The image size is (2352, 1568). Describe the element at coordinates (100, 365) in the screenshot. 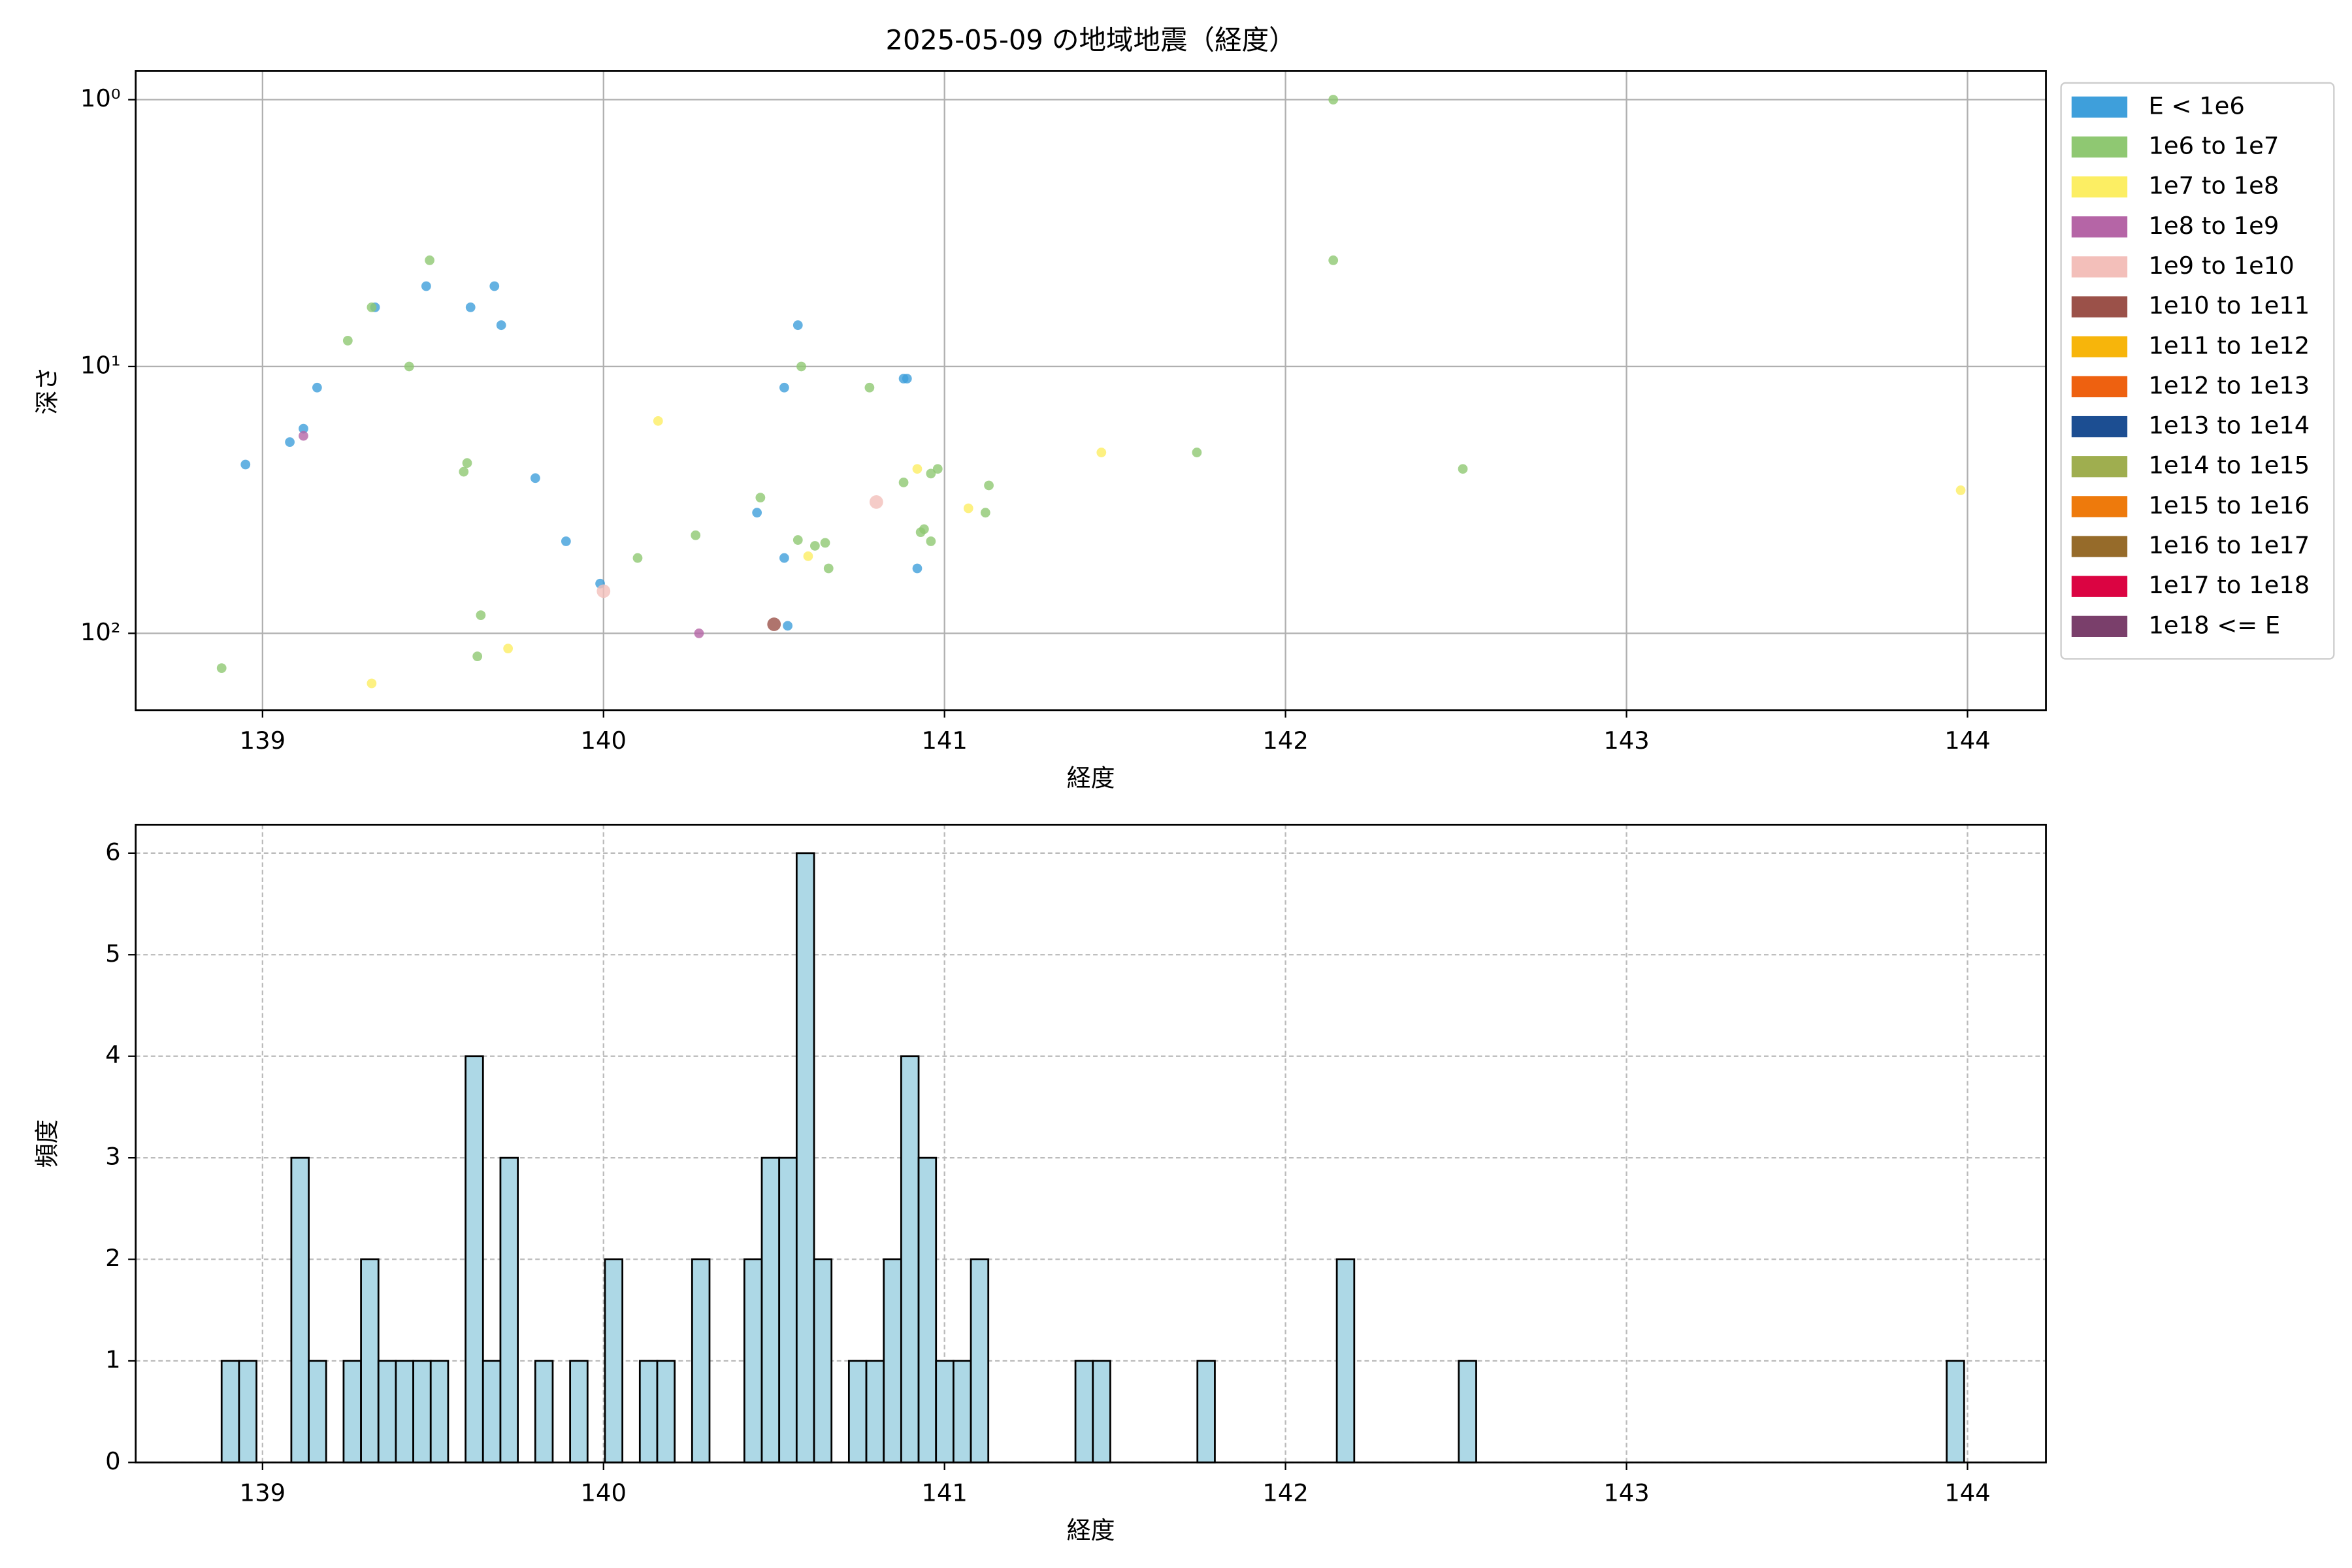

I see `y-tick-label: 10¹` at that location.